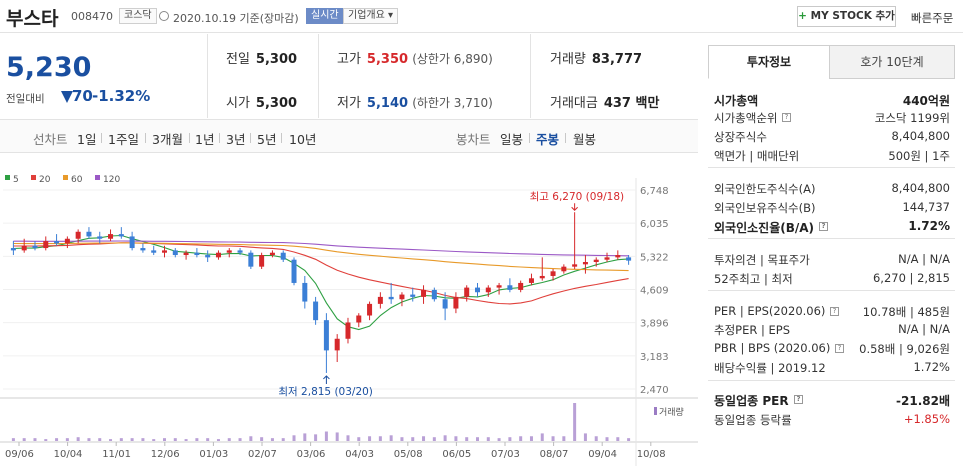 The image size is (963, 466). Describe the element at coordinates (846, 16) in the screenshot. I see `add-mystock-button: + MY STOCK 추가` at that location.